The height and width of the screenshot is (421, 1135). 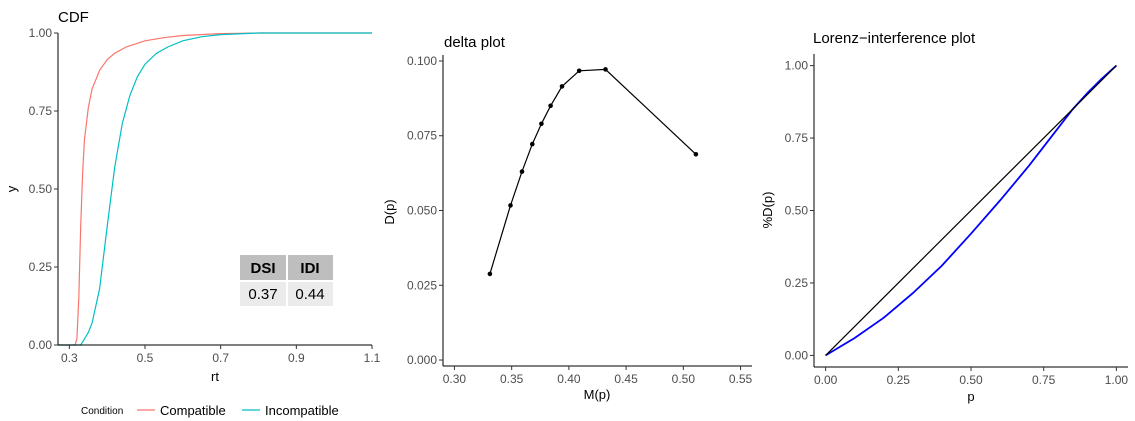 I want to click on table-value-idi: 0.44, so click(x=309, y=294).